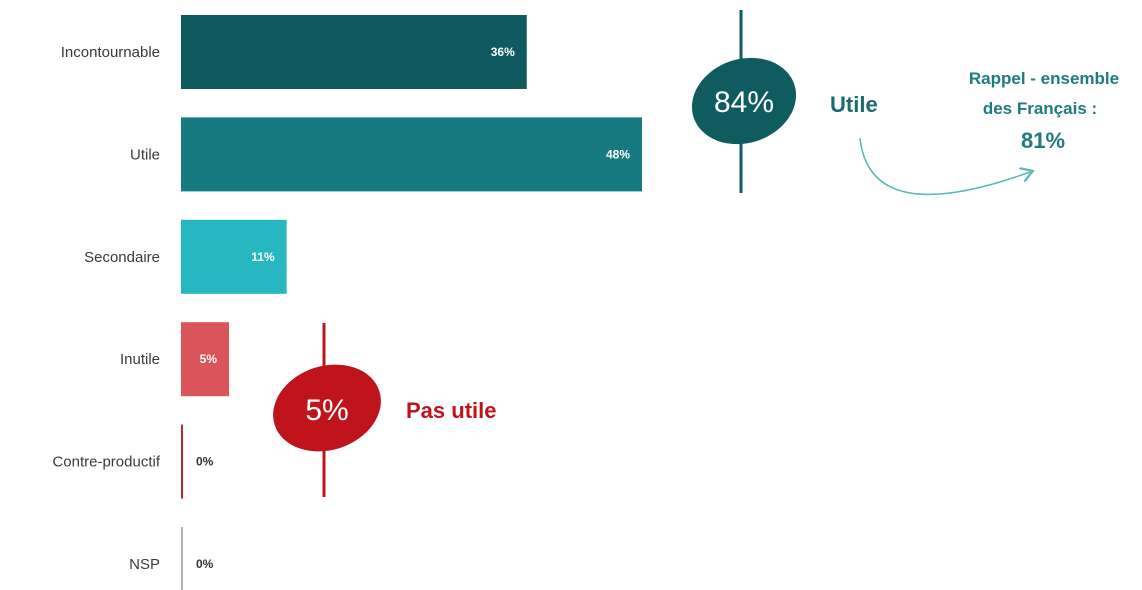 This screenshot has width=1142, height=590. Describe the element at coordinates (1044, 78) in the screenshot. I see `recall-line1: Rappel - ensemble` at that location.